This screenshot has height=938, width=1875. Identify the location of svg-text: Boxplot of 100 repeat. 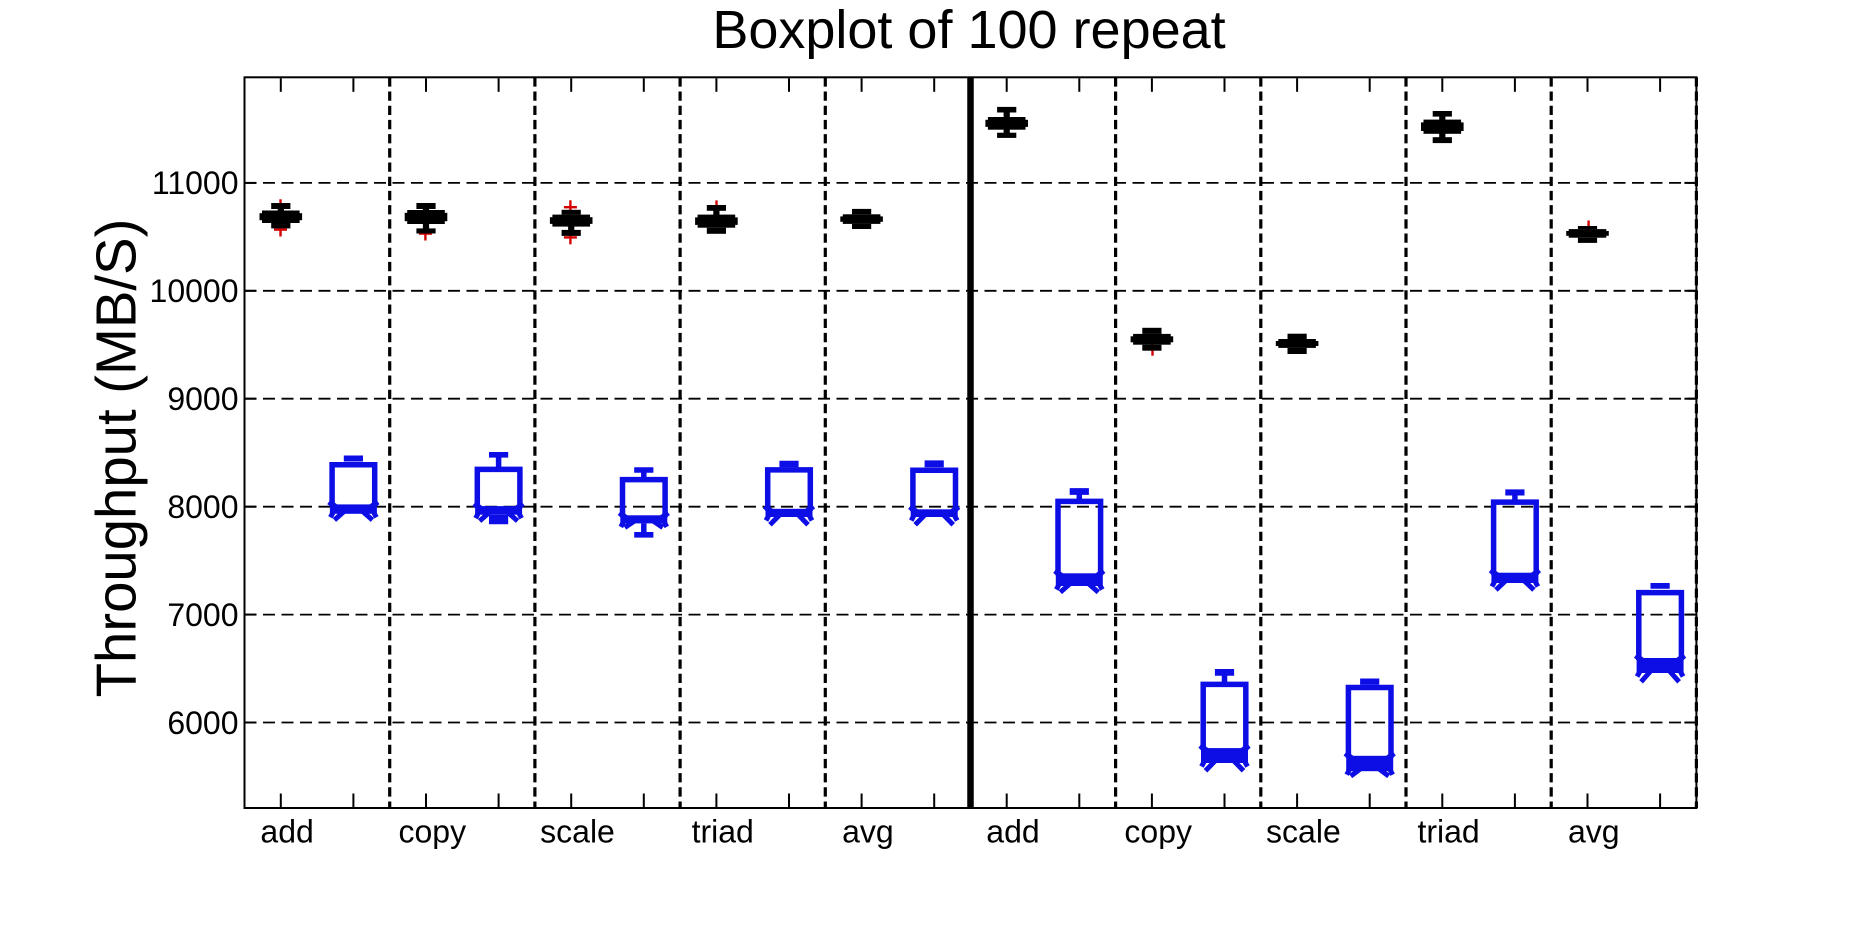
(968, 30).